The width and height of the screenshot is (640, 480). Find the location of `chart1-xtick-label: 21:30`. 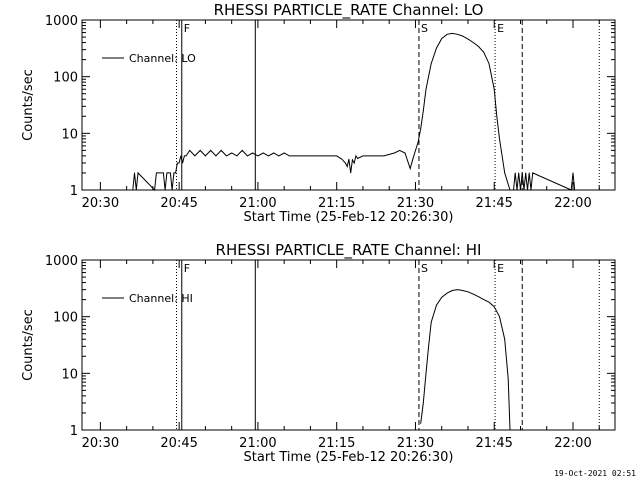

chart1-xtick-label: 21:30 is located at coordinates (415, 203).